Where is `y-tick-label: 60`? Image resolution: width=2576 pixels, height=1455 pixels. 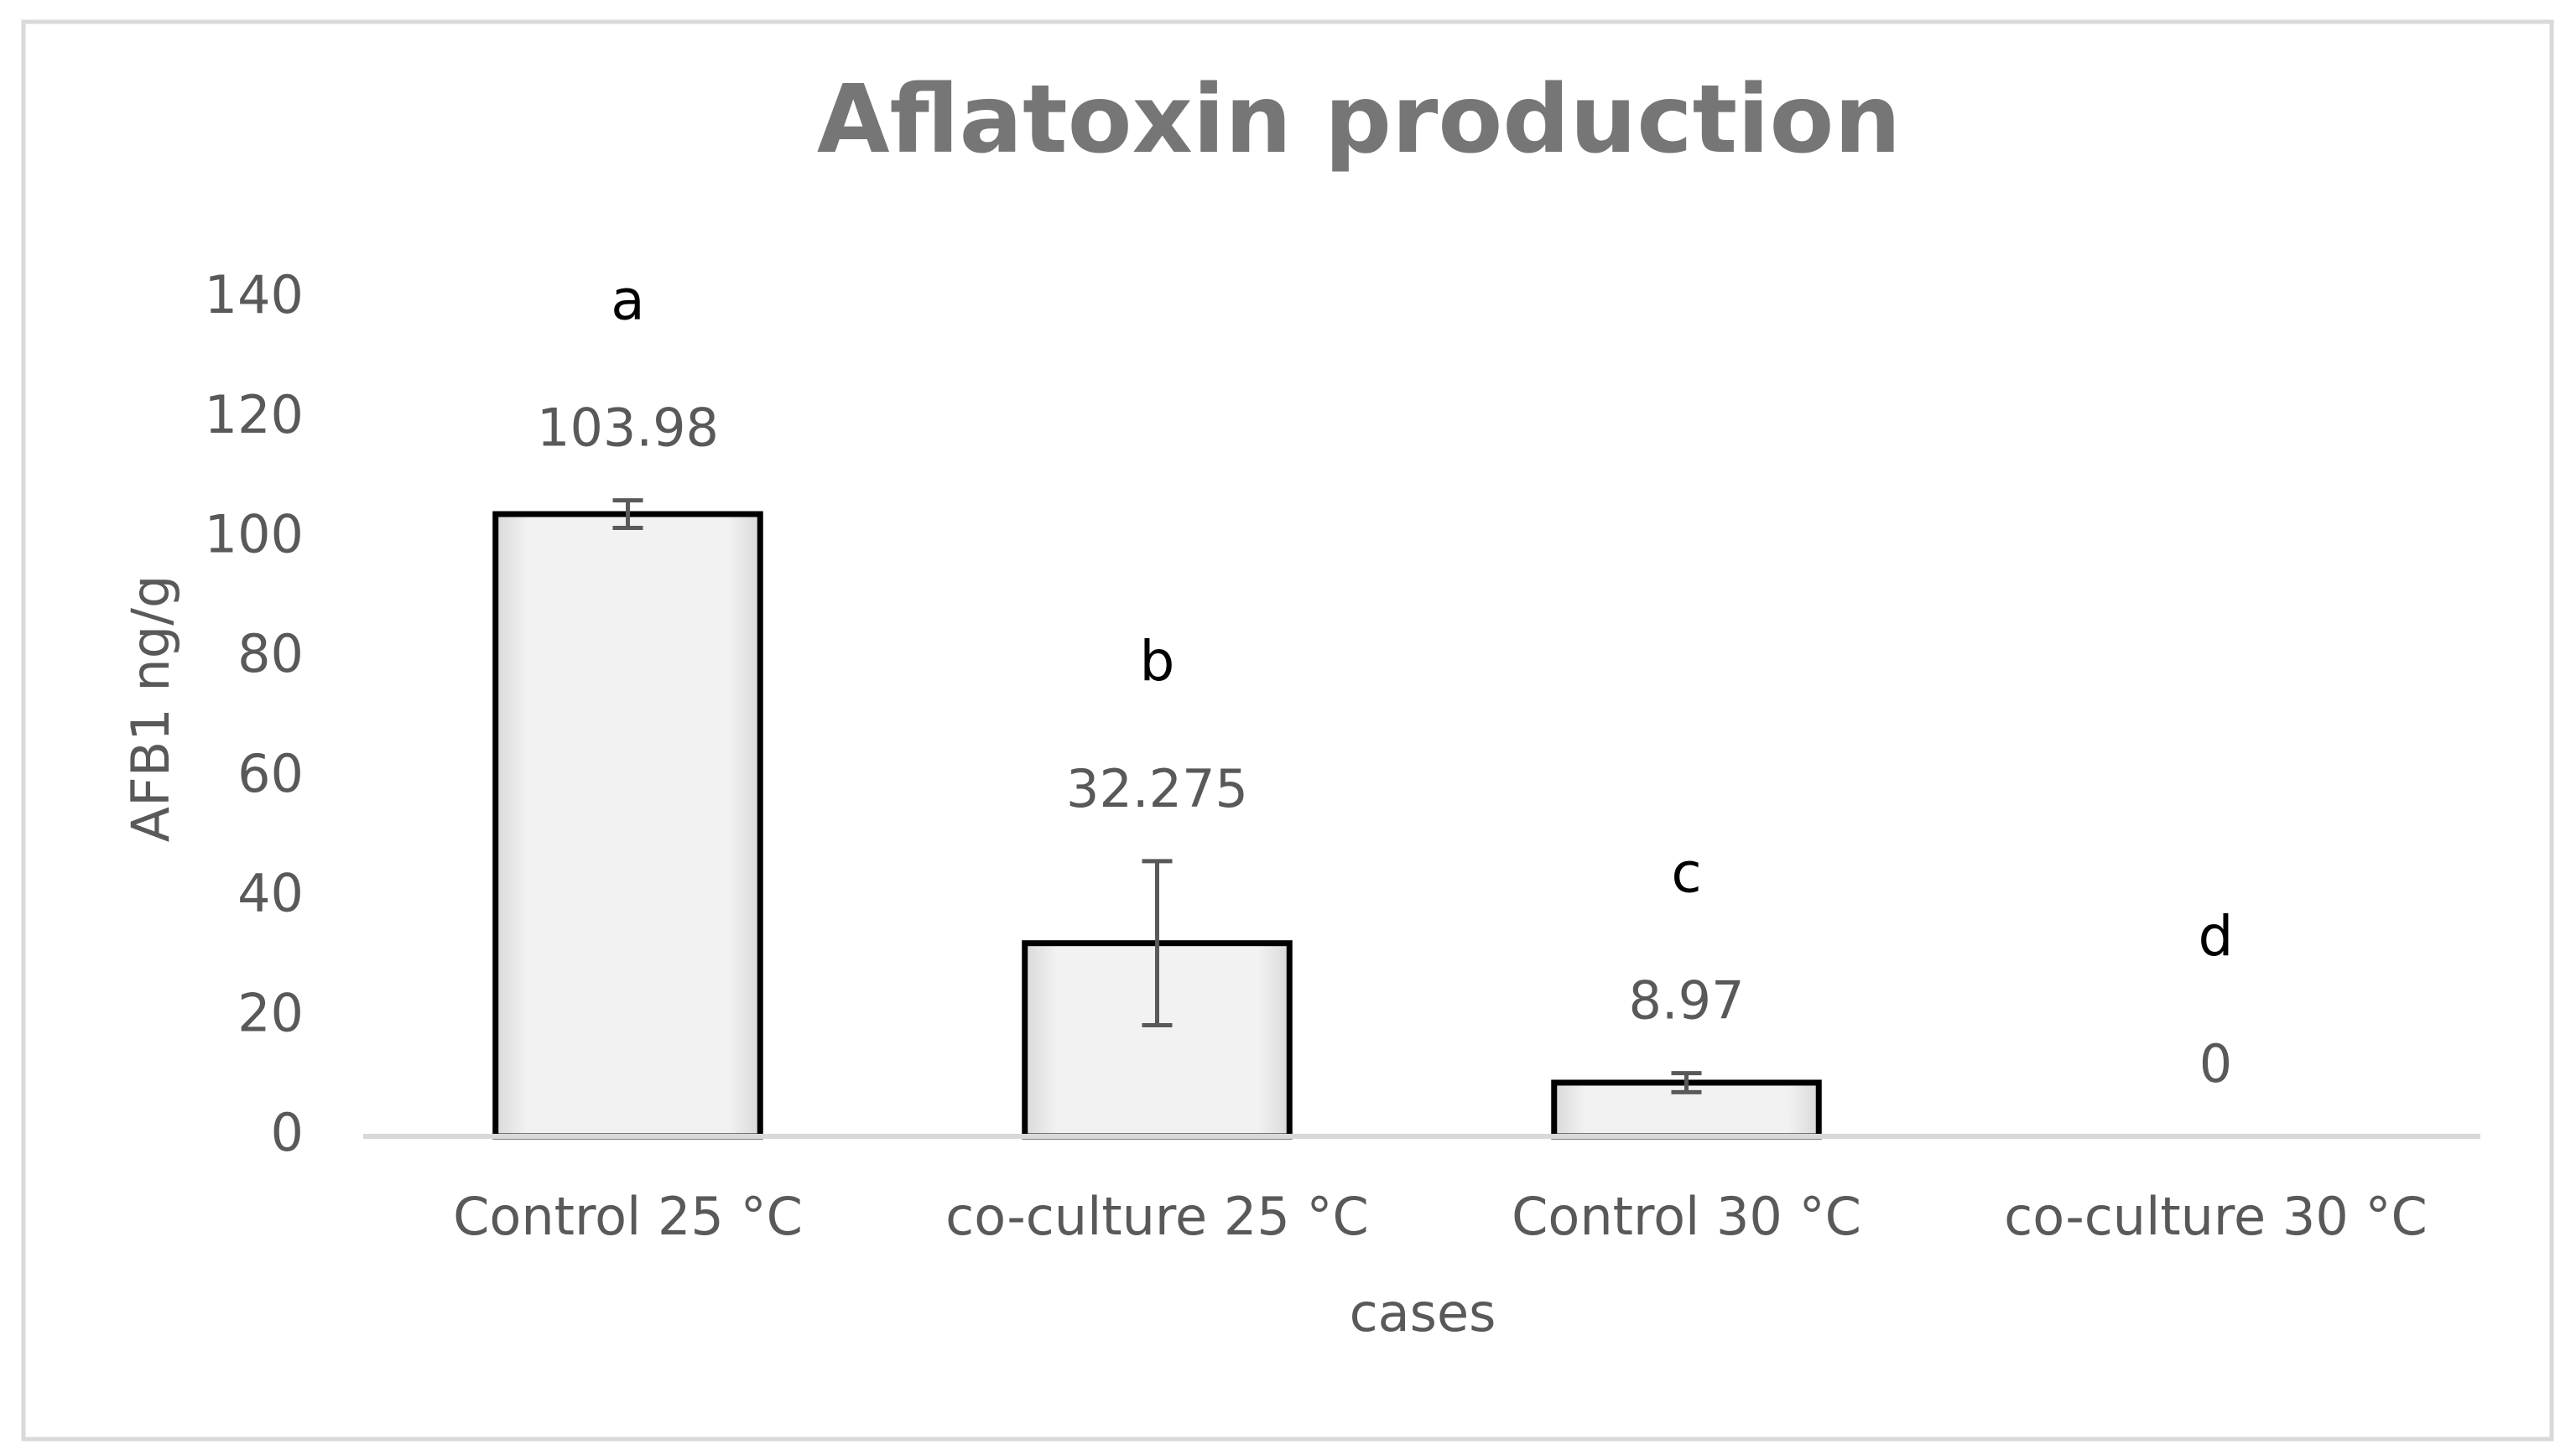 y-tick-label: 60 is located at coordinates (270, 773).